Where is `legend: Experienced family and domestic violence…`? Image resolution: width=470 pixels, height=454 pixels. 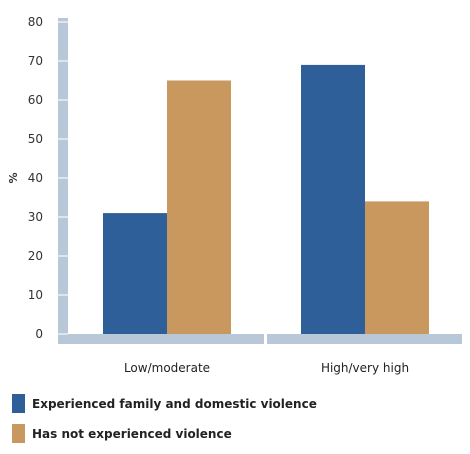
legend: Experienced family and domestic violence… is located at coordinates (164, 424).